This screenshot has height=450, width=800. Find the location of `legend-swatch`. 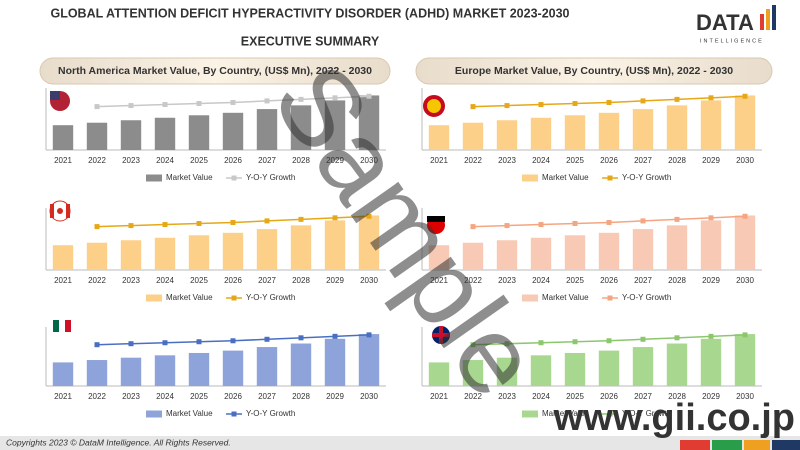

legend-swatch is located at coordinates (154, 178).